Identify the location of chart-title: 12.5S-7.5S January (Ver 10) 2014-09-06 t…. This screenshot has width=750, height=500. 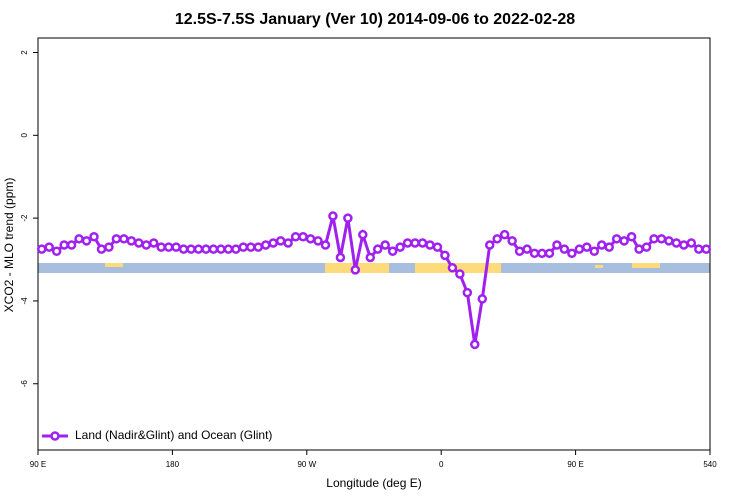
(375, 19).